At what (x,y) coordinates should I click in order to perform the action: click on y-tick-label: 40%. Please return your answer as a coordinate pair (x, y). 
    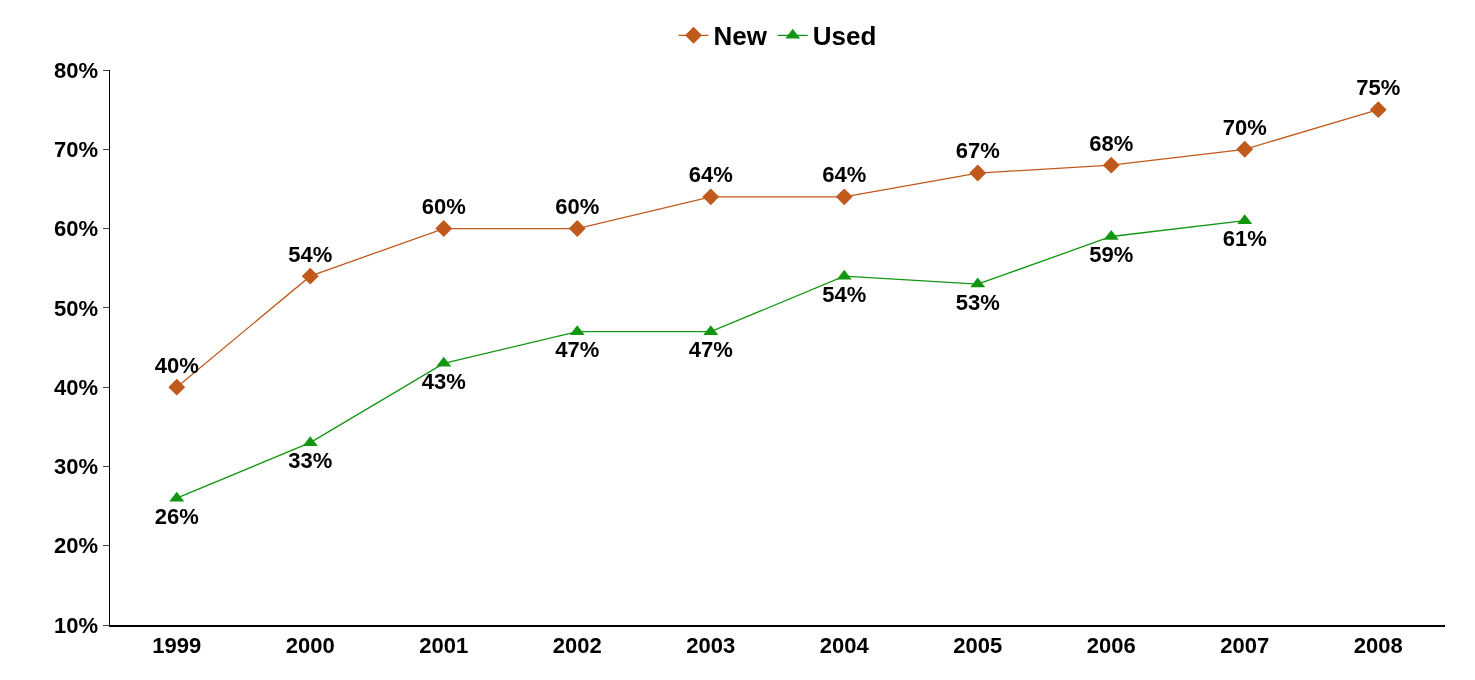
    Looking at the image, I should click on (76, 387).